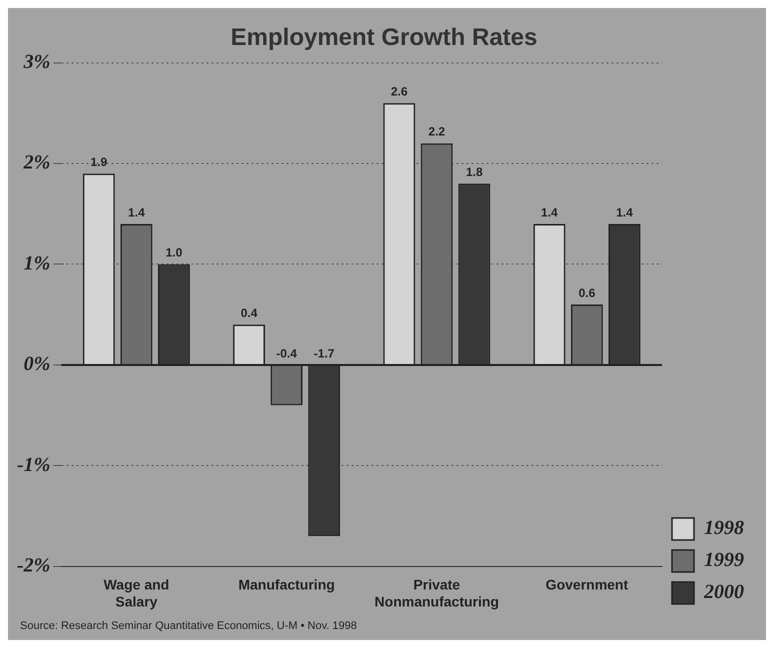 The height and width of the screenshot is (657, 774). Describe the element at coordinates (399, 91) in the screenshot. I see `data-label: 2.6` at that location.